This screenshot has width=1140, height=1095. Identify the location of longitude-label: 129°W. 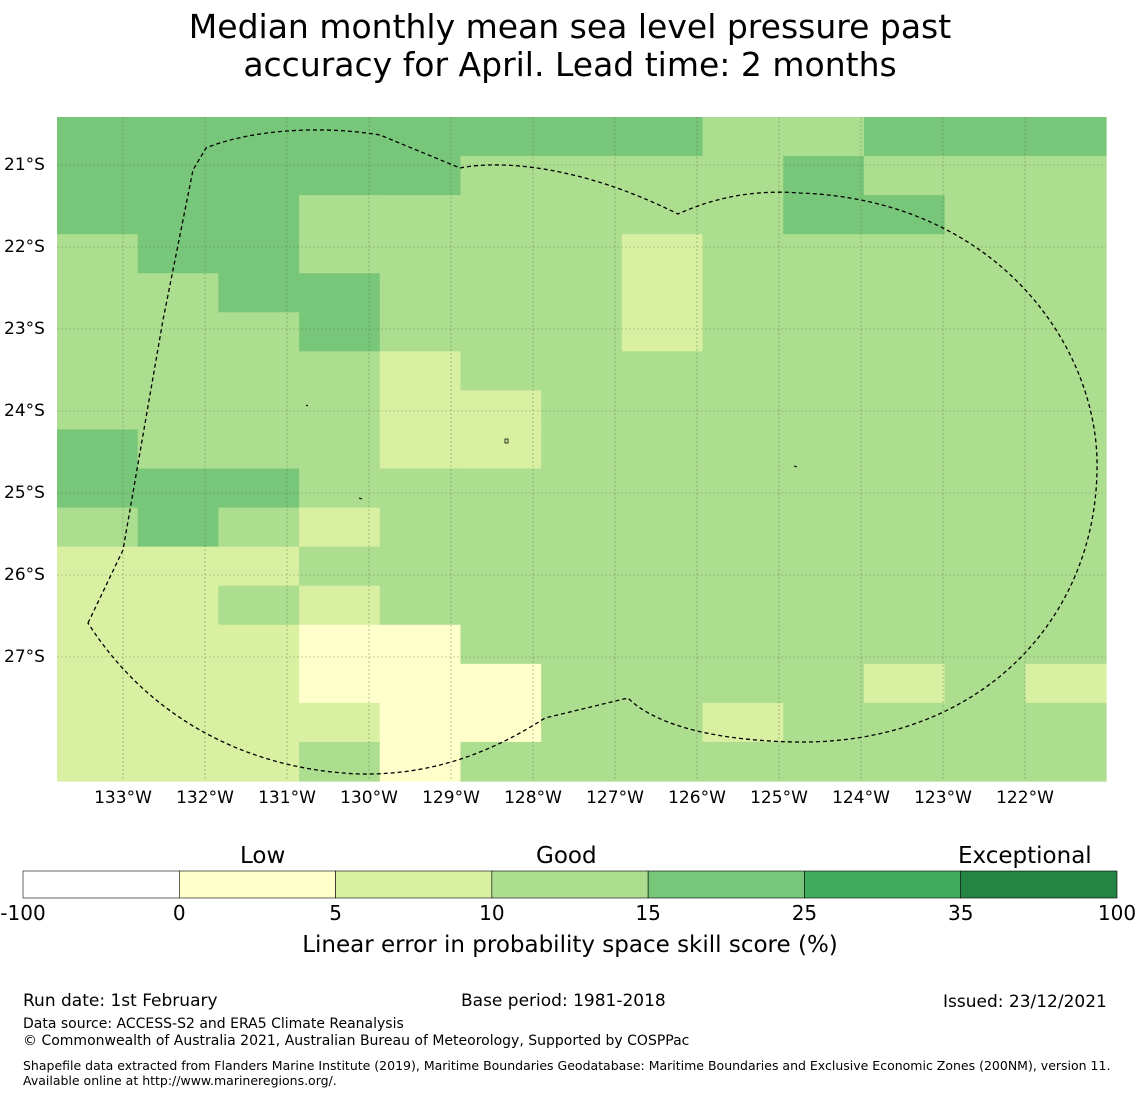
(451, 798).